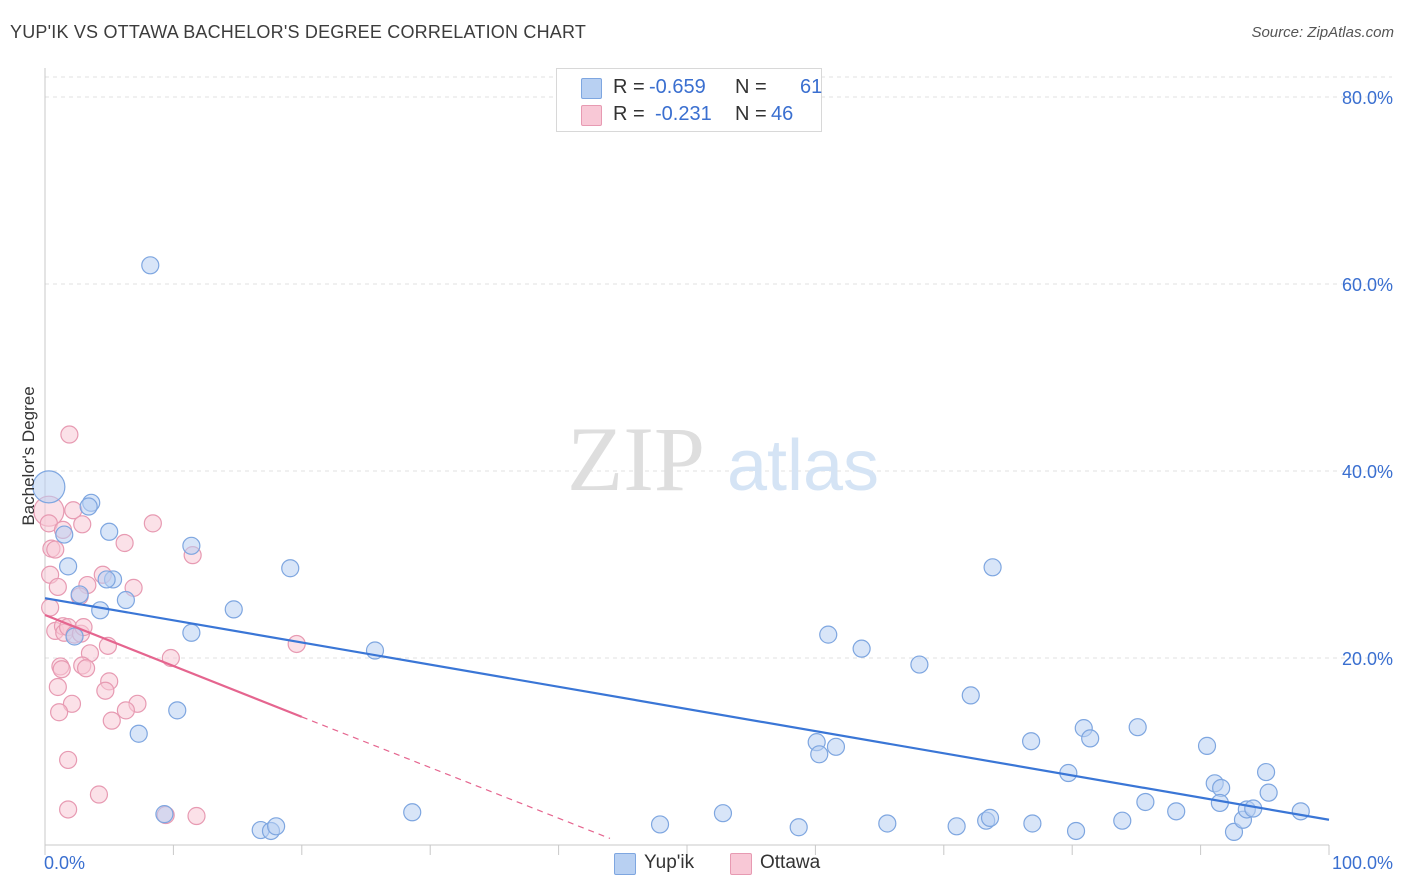 This screenshot has width=1406, height=892. What do you see at coordinates (811, 87) in the screenshot?
I see `legend-n-value: 61` at bounding box center [811, 87].